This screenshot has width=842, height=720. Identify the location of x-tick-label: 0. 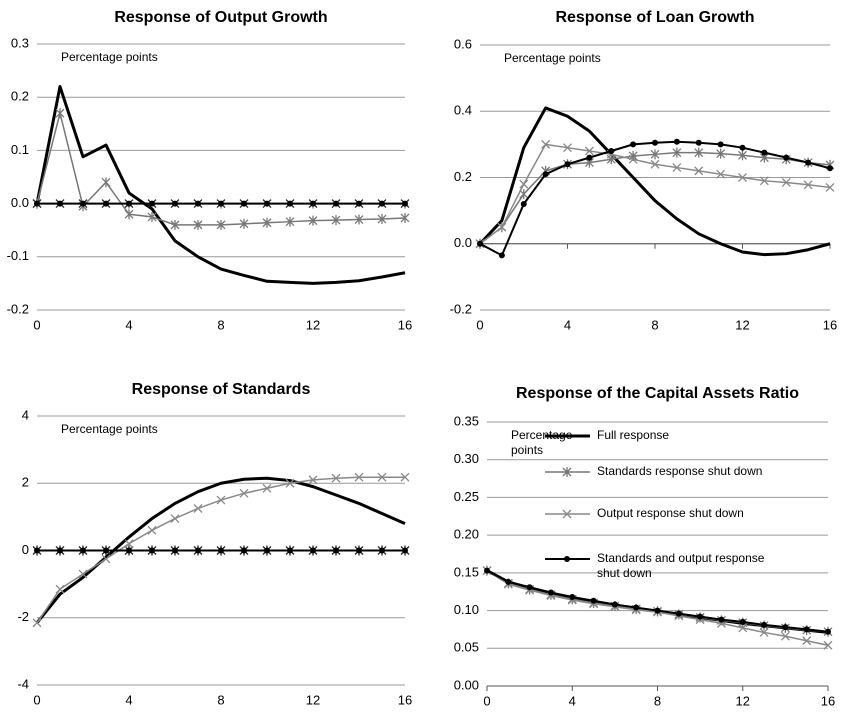
(36, 324).